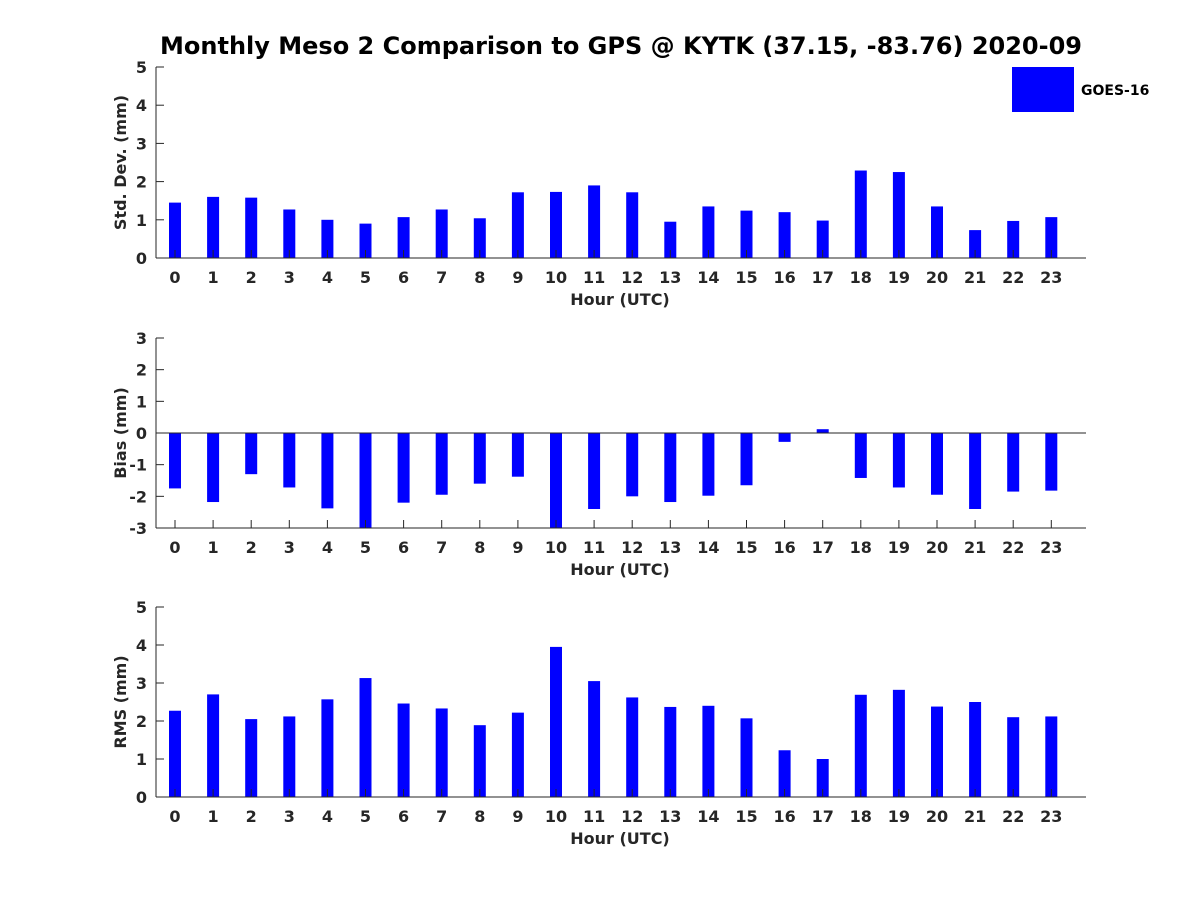  What do you see at coordinates (141, 607) in the screenshot?
I see `y-tick-label: 5` at bounding box center [141, 607].